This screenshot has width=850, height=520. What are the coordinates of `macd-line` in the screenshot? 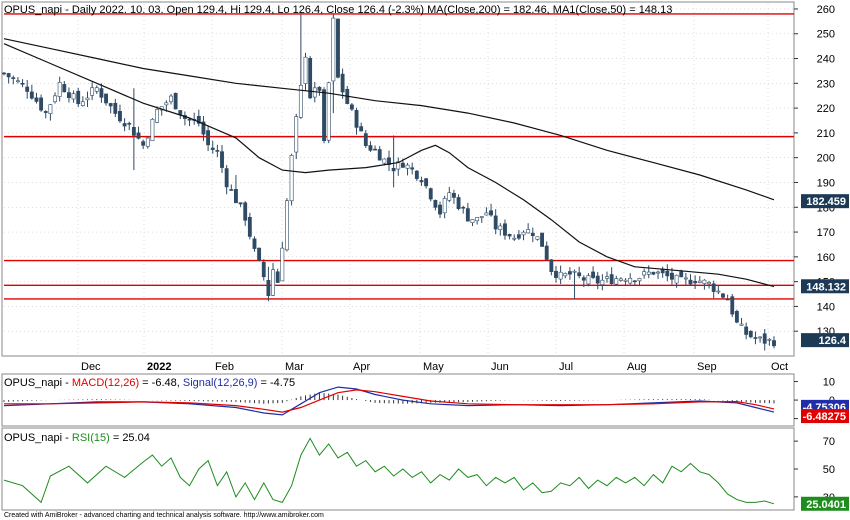 It's located at (389, 401).